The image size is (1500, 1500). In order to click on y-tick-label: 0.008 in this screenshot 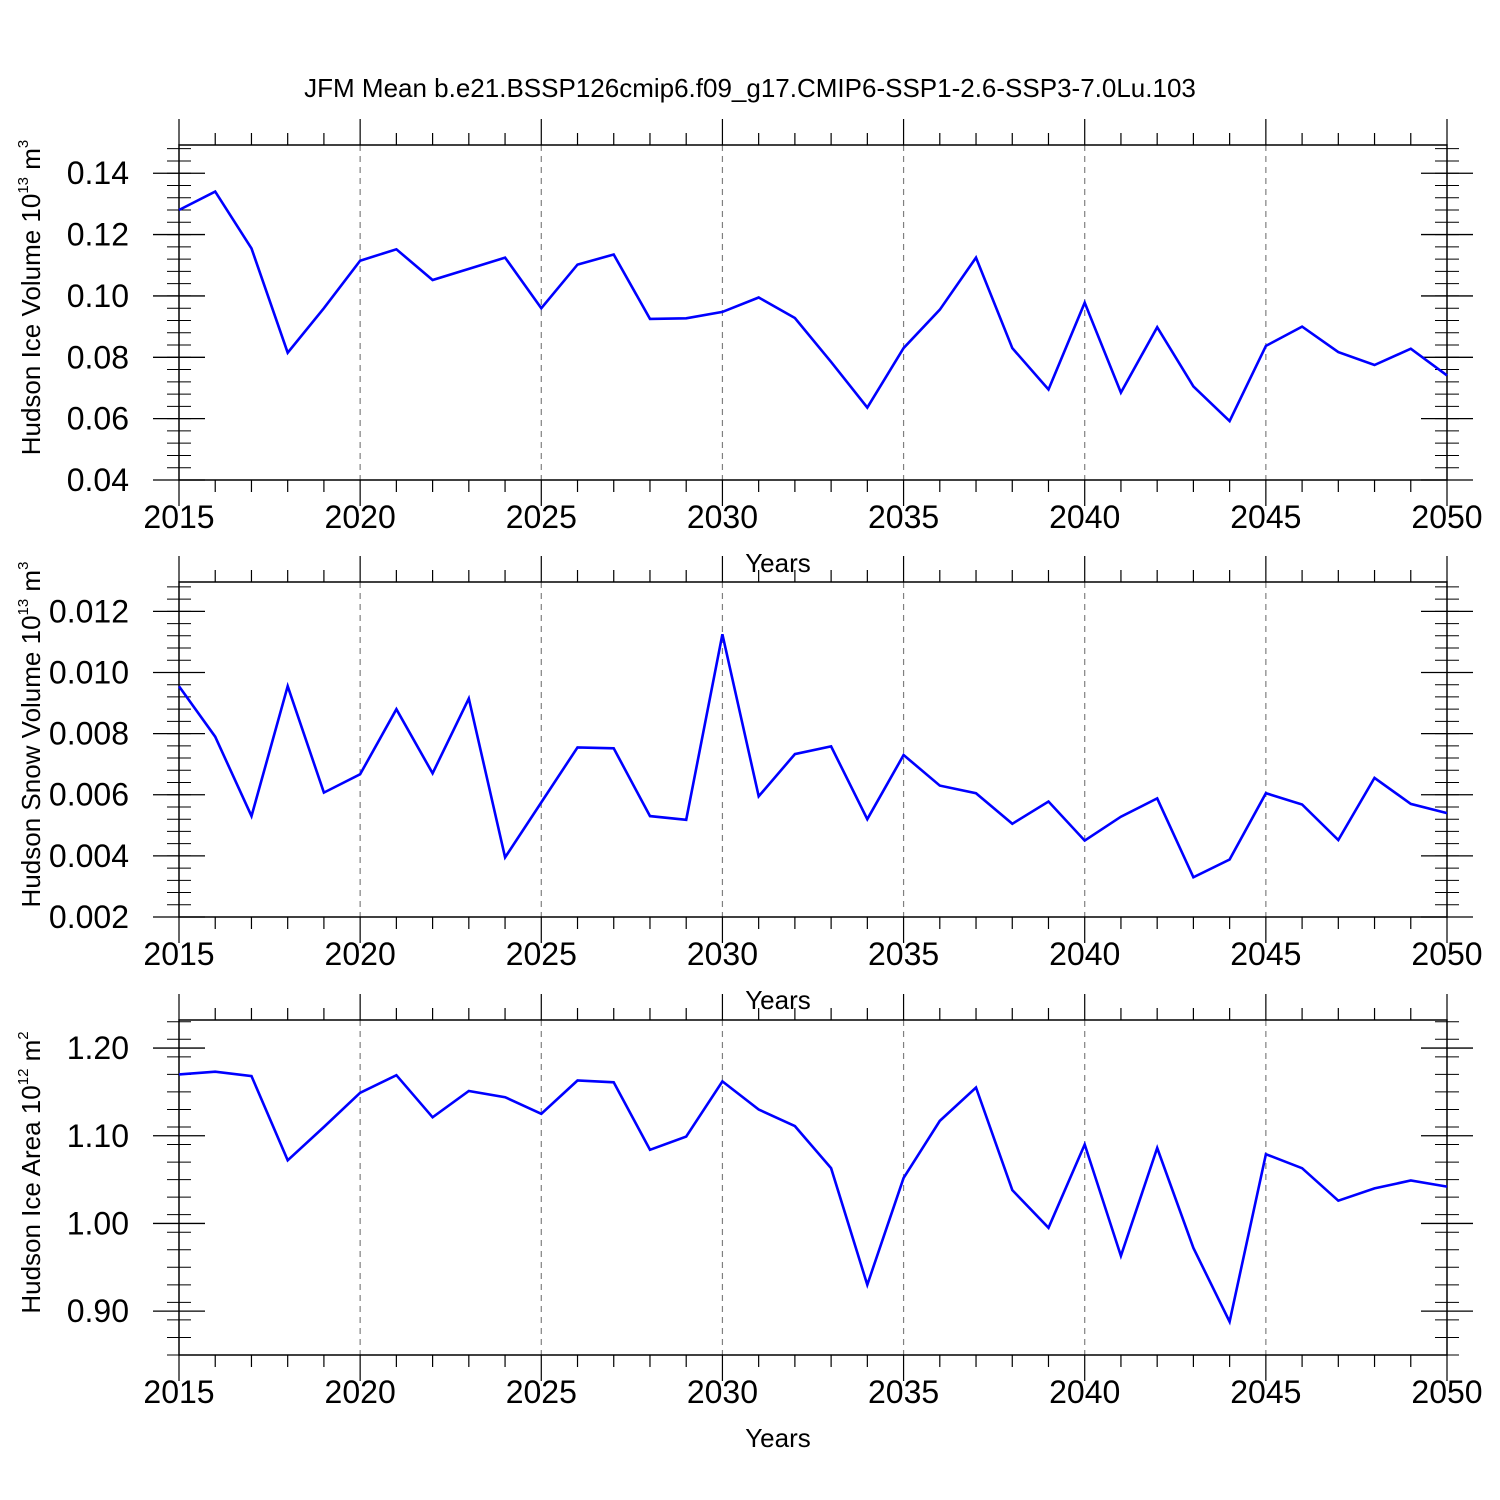, I will do `click(89, 734)`.